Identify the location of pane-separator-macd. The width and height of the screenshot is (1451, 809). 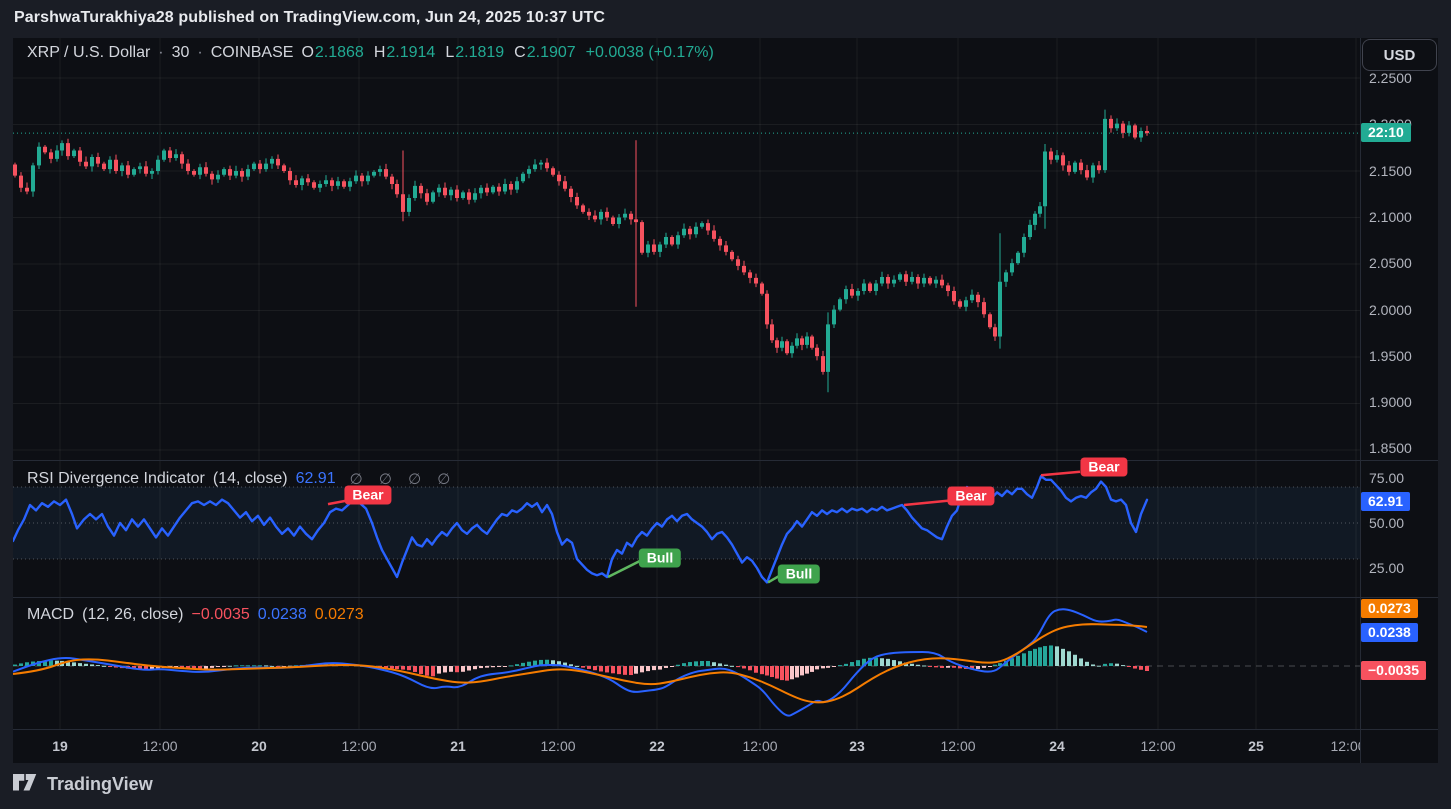
(725, 597).